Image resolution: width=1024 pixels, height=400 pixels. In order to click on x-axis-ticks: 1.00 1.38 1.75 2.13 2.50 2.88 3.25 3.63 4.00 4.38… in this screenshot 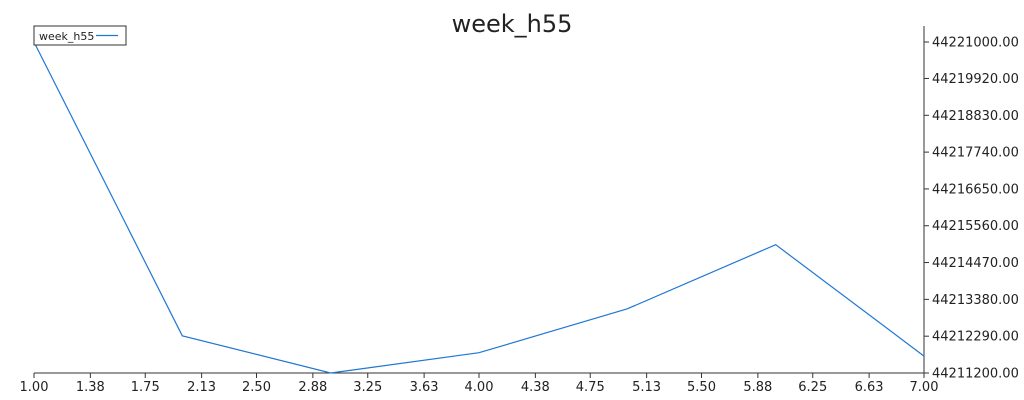, I will do `click(479, 384)`.